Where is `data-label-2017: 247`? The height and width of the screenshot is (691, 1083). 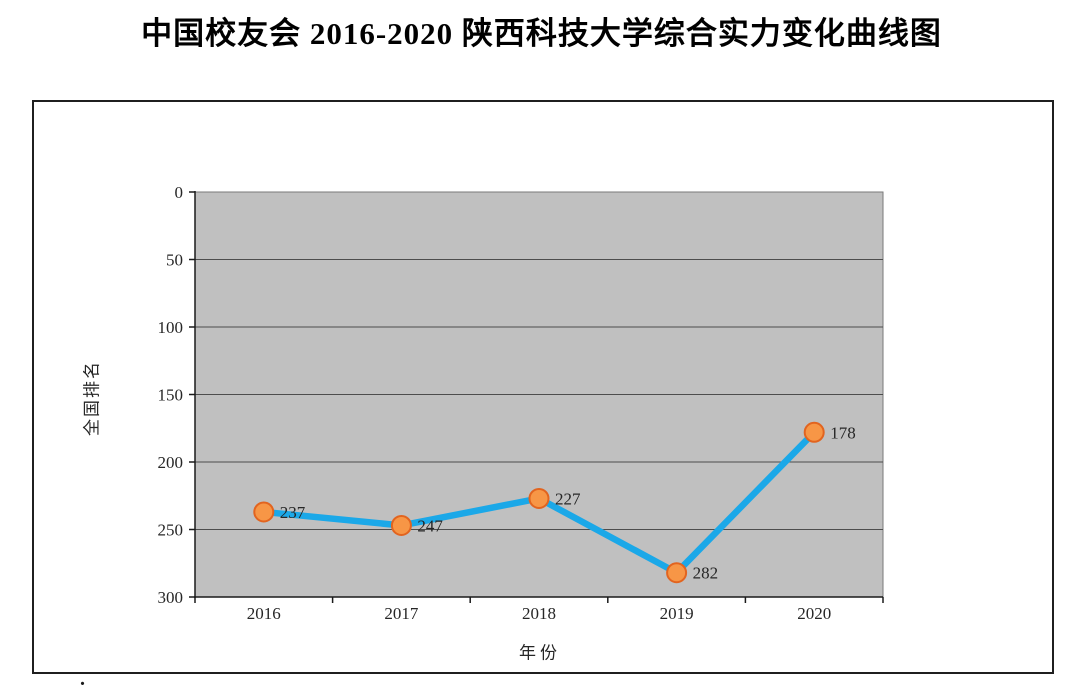 data-label-2017: 247 is located at coordinates (430, 525).